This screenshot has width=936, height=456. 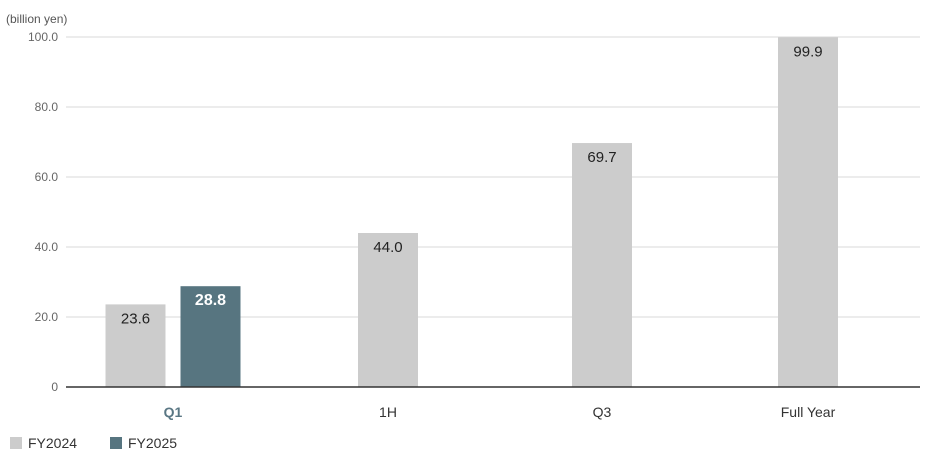 I want to click on legend-swatch-fy2024, so click(x=16, y=443).